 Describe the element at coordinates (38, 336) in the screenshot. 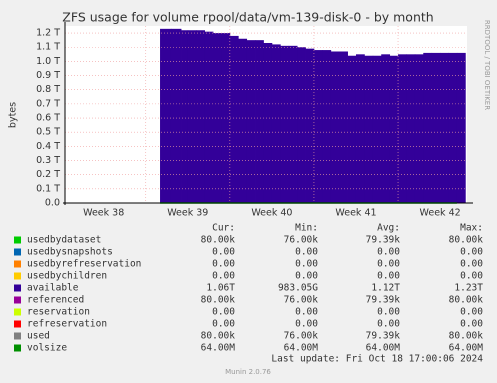

I see `legend-name: used` at that location.